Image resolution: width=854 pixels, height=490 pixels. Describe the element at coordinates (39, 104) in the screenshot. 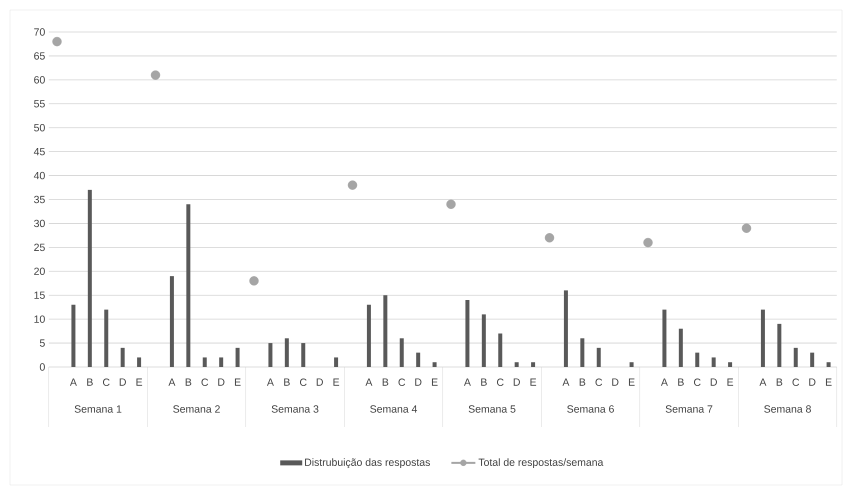

I see `y-tick-label: 55` at that location.